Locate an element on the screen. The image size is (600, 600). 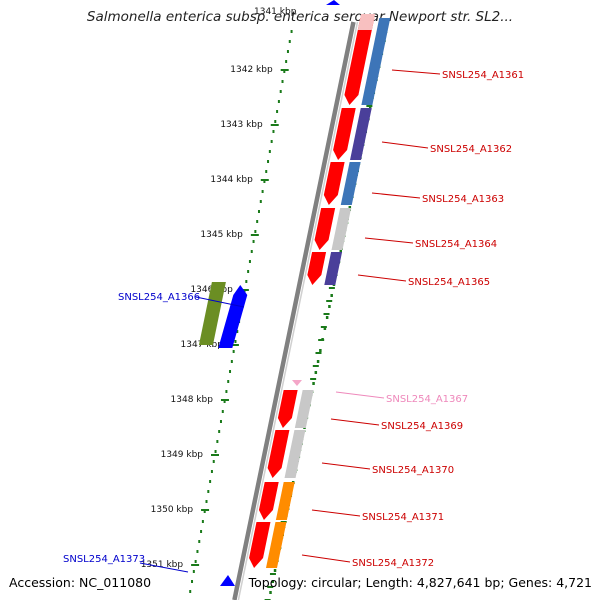
gene-arrow-snsl254_a1373 is located at coordinates (227, 580).